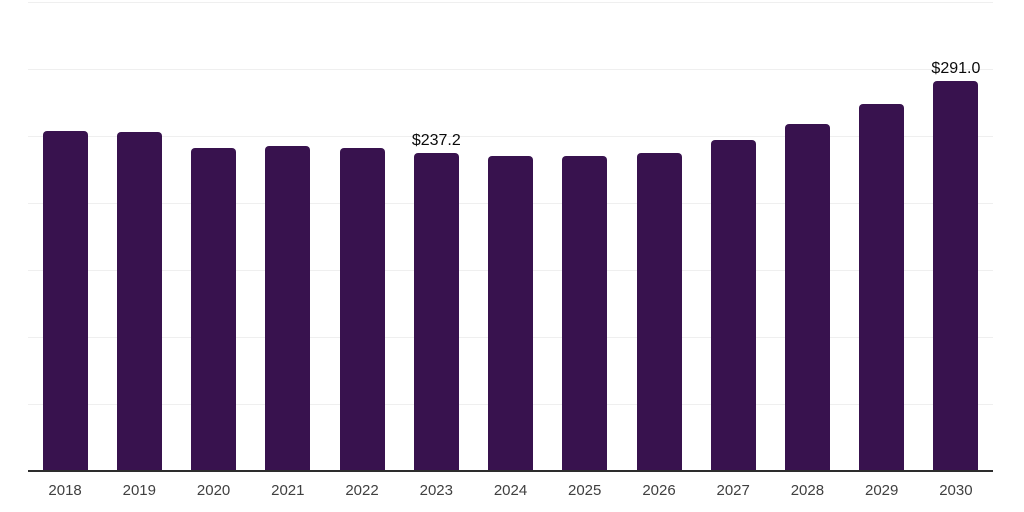  Describe the element at coordinates (139, 301) in the screenshot. I see `bar-2019` at that location.